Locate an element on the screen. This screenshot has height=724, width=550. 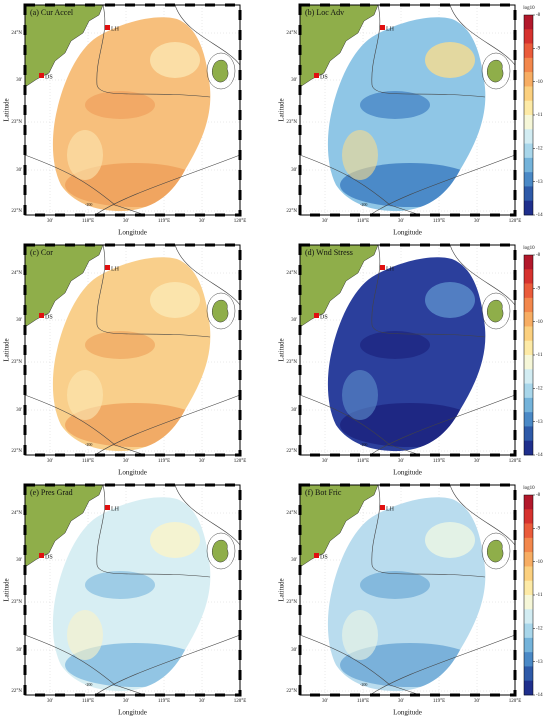
island is located at coordinates (220, 551).